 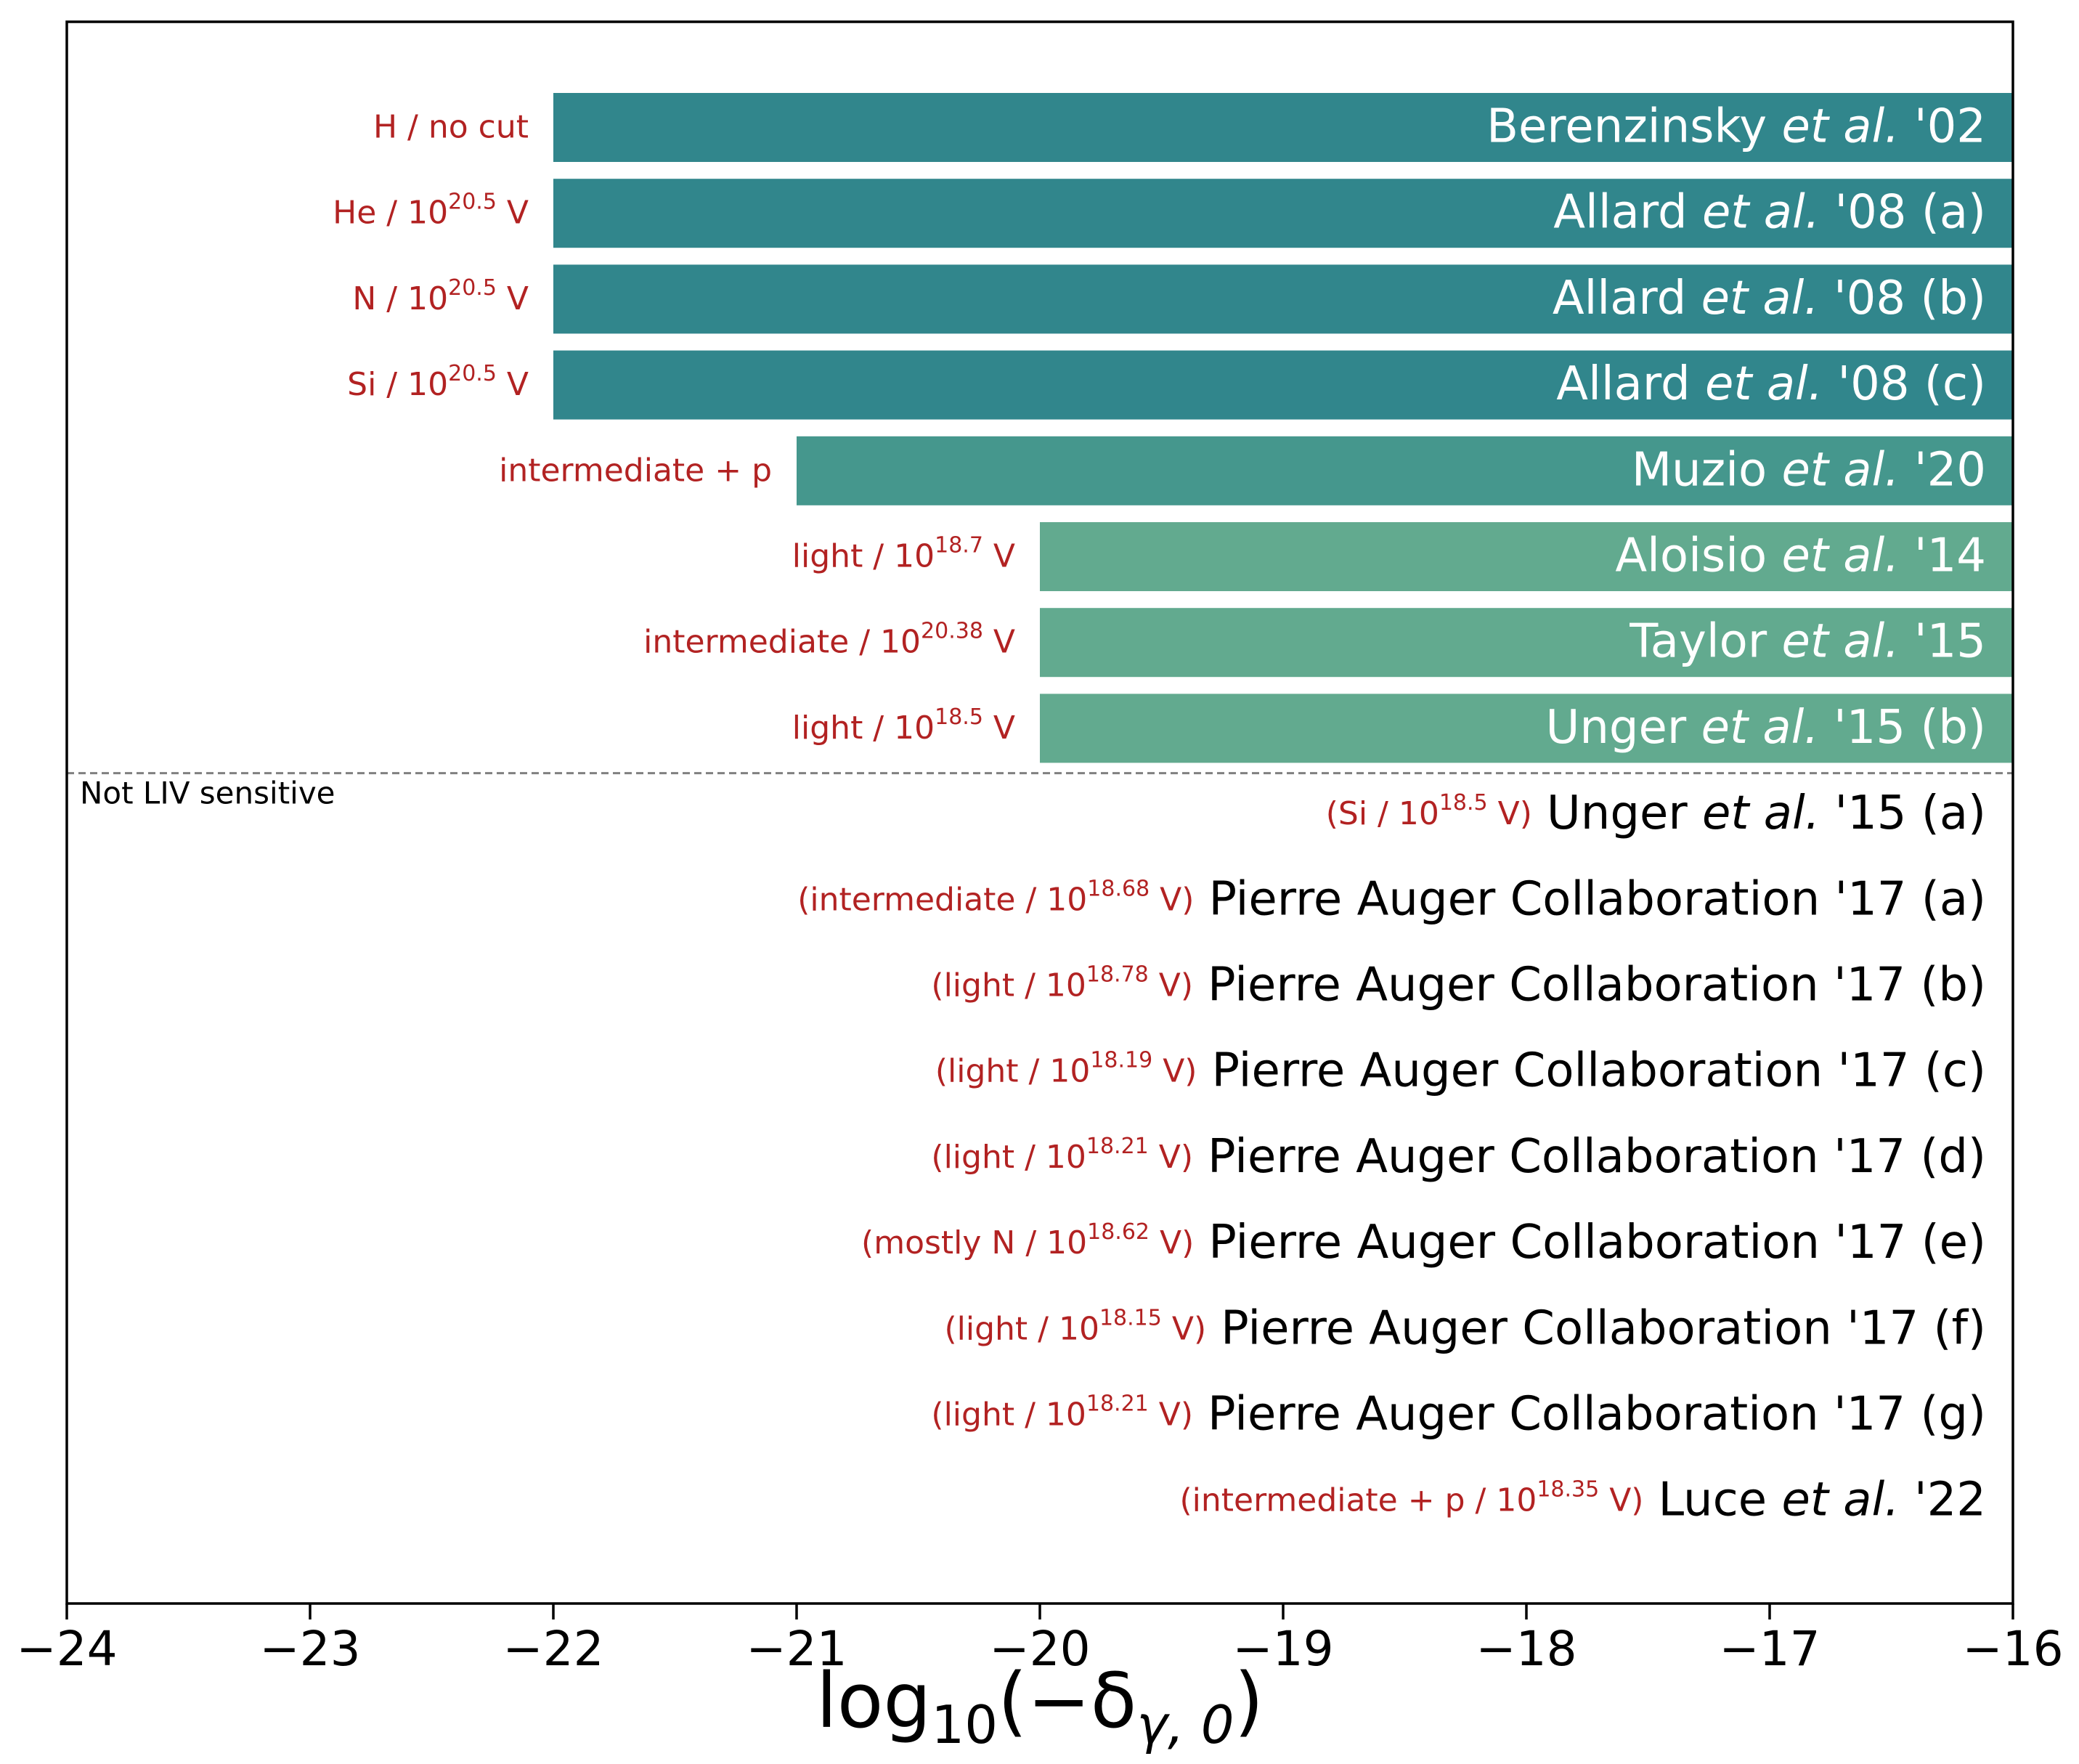 What do you see at coordinates (1027, 1240) in the screenshot?
I see `bar-annotation: (mostly N / 1018.62 V)` at bounding box center [1027, 1240].